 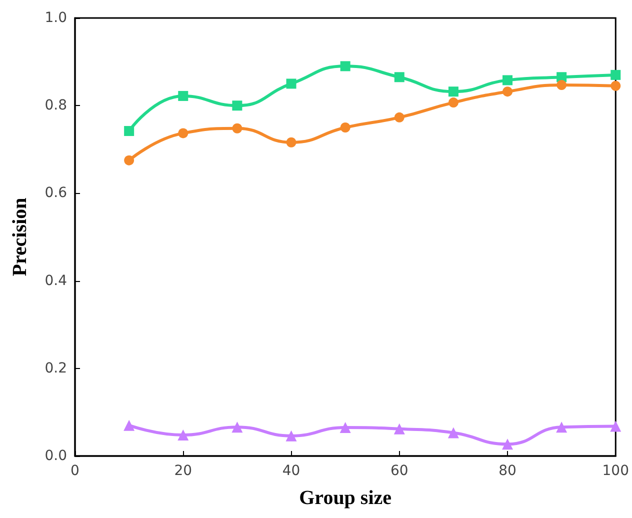 What do you see at coordinates (55, 368) in the screenshot?
I see `y-tick-label: 0.2` at bounding box center [55, 368].